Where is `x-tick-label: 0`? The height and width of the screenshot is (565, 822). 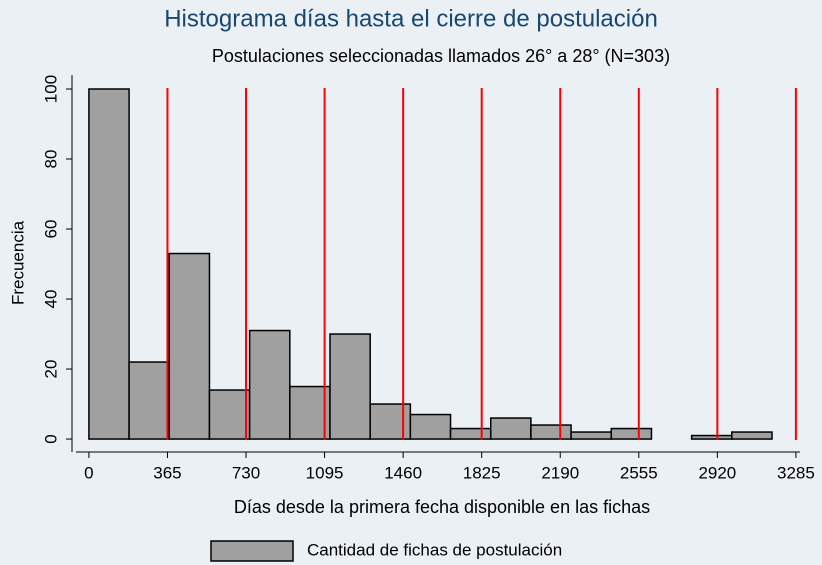
x-tick-label: 0 is located at coordinates (88, 472).